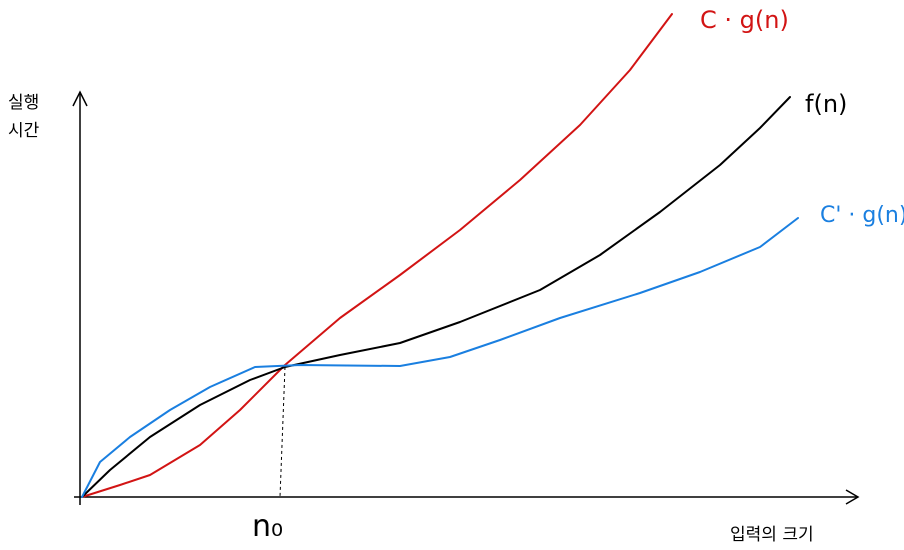  What do you see at coordinates (80, 98) in the screenshot?
I see `y-axis-arrow` at bounding box center [80, 98].